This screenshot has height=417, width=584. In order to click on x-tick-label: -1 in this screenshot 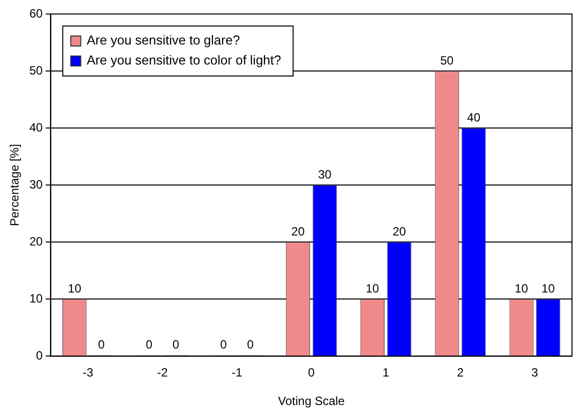, I will do `click(237, 373)`.